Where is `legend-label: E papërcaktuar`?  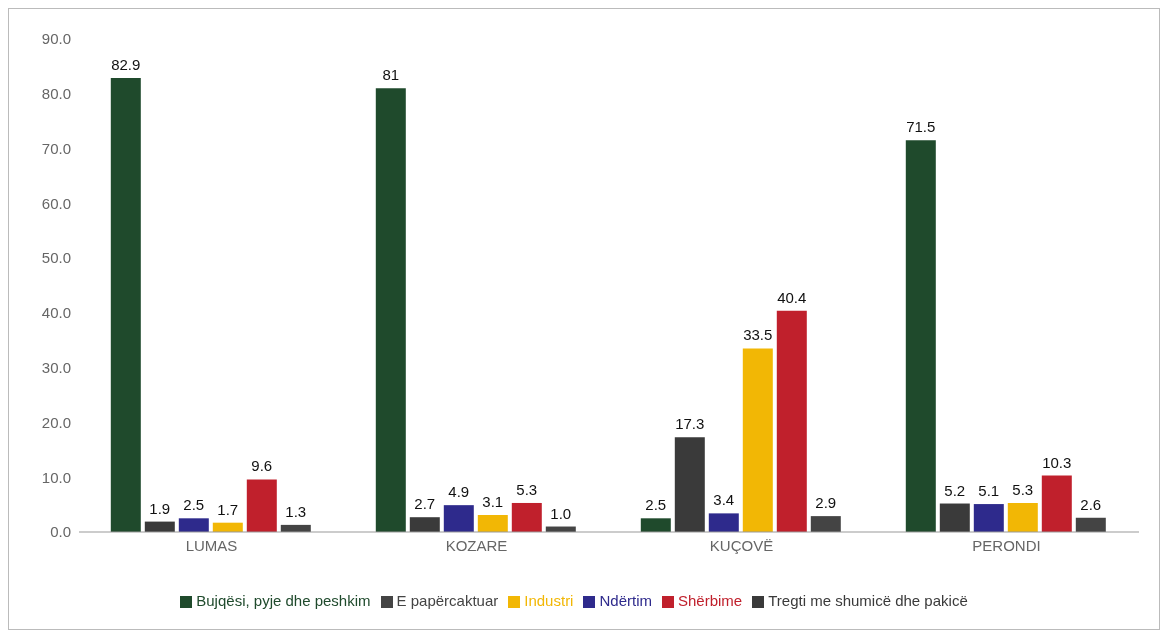
legend-label: E papërcaktuar is located at coordinates (447, 600).